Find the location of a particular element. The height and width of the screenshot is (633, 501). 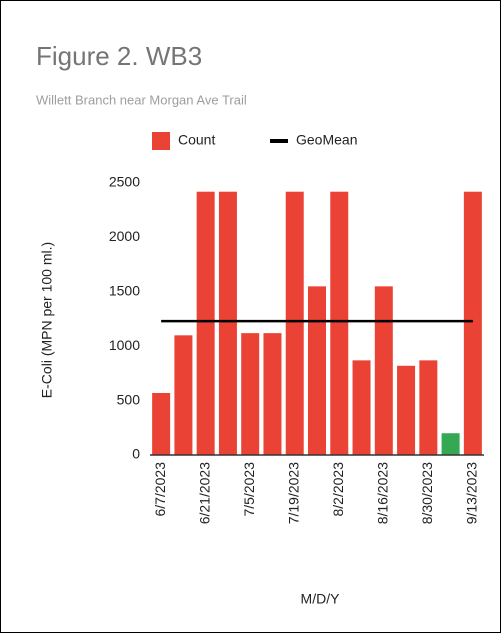

y-axis-title: E-Coli (MPN per 100 ml.) is located at coordinates (47, 320).